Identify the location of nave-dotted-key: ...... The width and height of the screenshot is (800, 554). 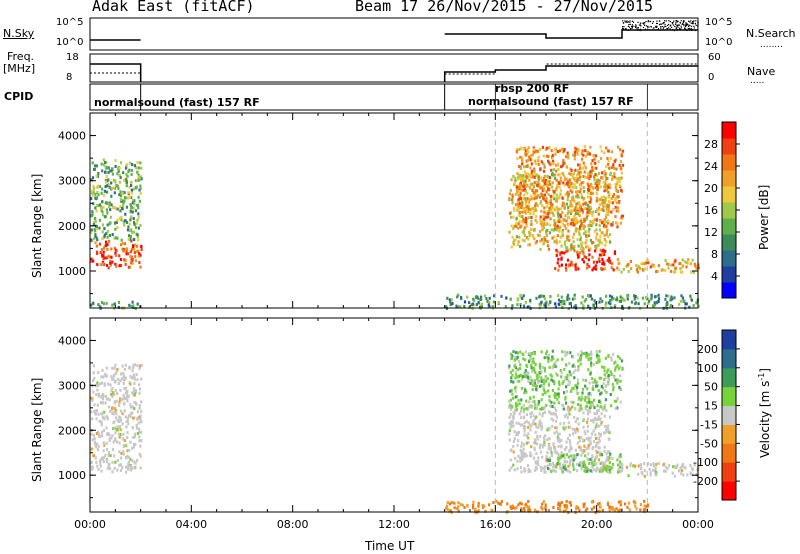
(757, 81).